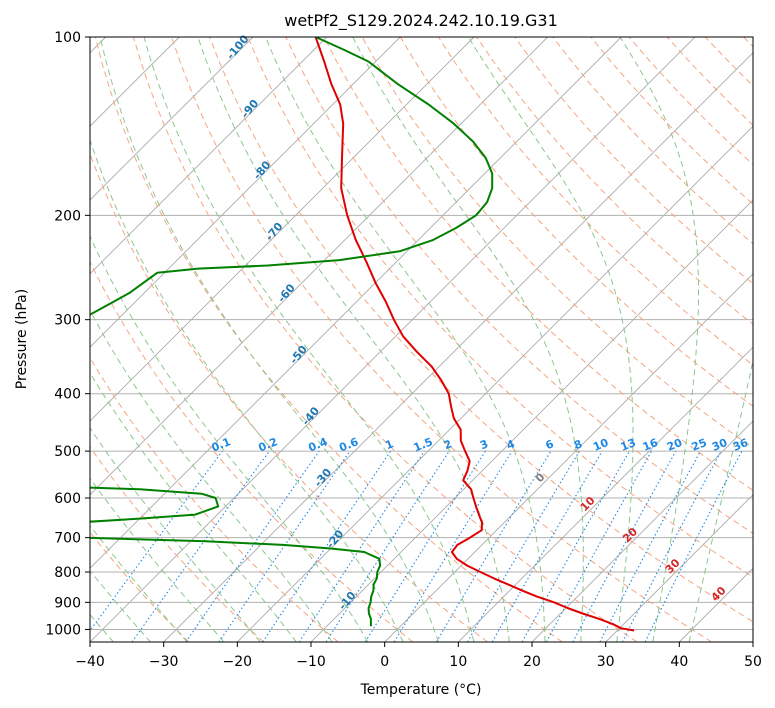 The width and height of the screenshot is (775, 708). What do you see at coordinates (67, 603) in the screenshot?
I see `y-tick-label: 900` at bounding box center [67, 603].